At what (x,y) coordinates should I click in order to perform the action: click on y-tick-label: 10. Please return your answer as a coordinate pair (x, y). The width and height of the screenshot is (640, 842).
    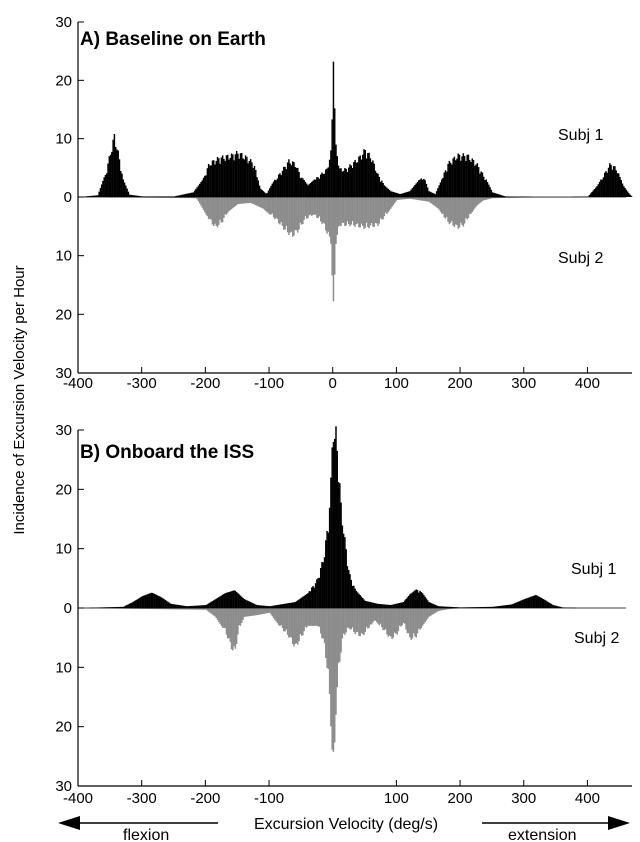
    Looking at the image, I should click on (63, 667).